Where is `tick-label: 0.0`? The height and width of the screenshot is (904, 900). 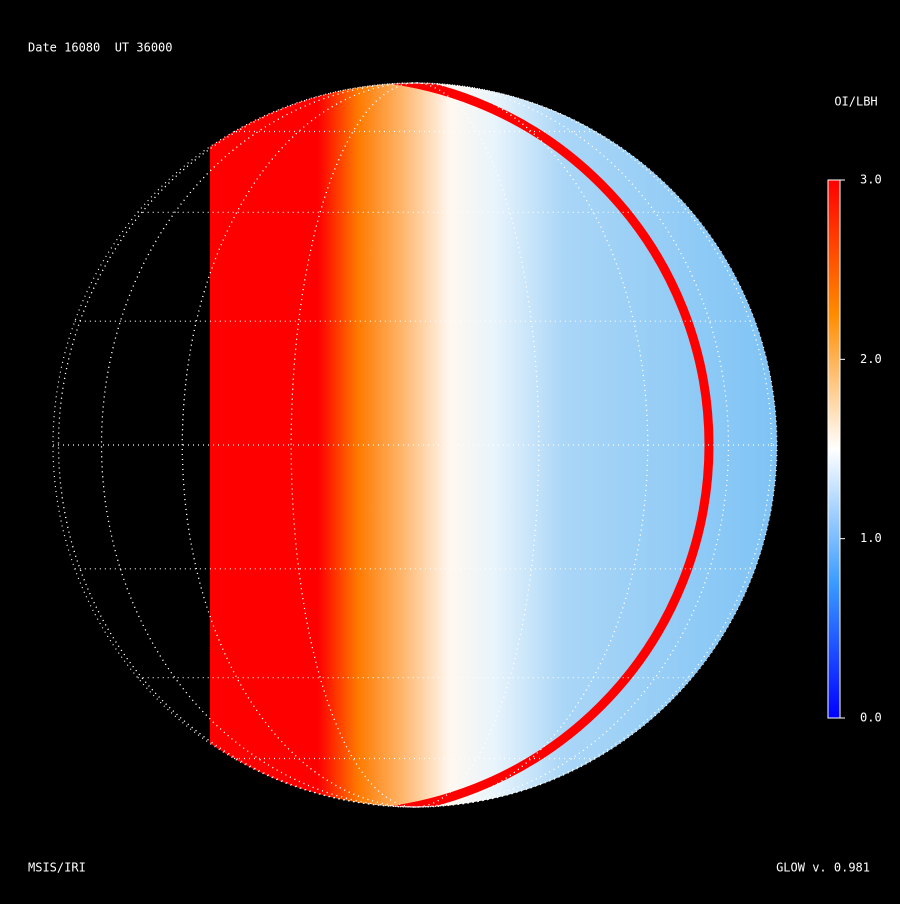
tick-label: 0.0 is located at coordinates (871, 718).